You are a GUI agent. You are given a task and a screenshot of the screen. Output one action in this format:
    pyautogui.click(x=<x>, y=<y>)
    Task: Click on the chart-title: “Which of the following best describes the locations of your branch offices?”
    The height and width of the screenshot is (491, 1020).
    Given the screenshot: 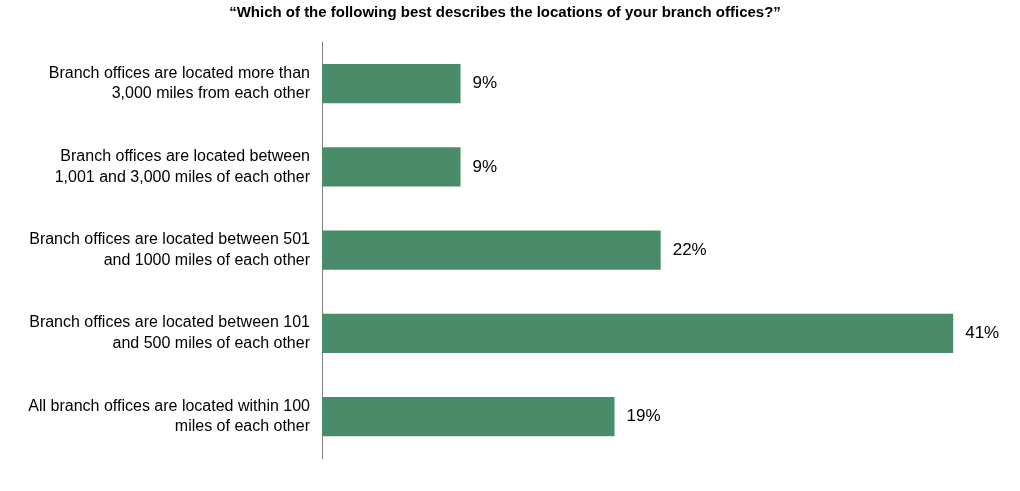 What is the action you would take?
    pyautogui.click(x=505, y=12)
    